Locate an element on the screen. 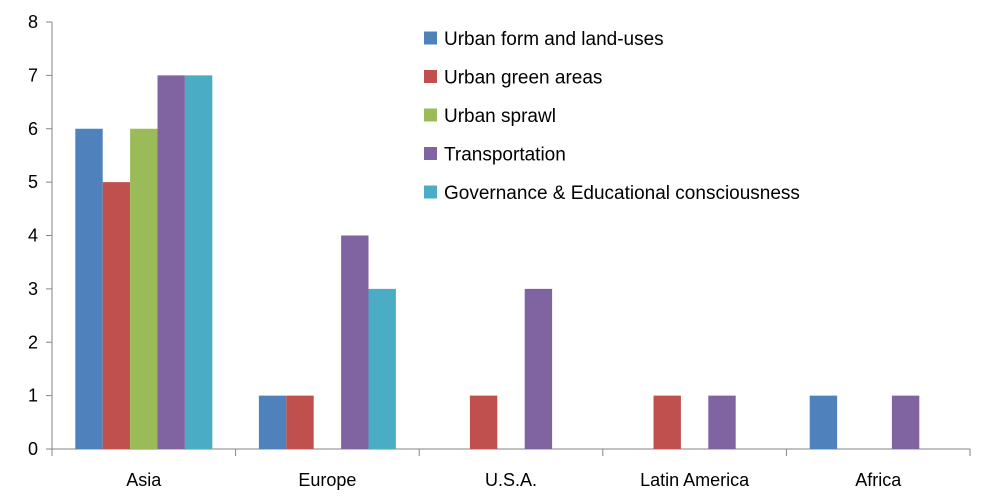 The height and width of the screenshot is (498, 985). y-axis: 0 1 2 3 4 5 6 7 8 is located at coordinates (40, 235).